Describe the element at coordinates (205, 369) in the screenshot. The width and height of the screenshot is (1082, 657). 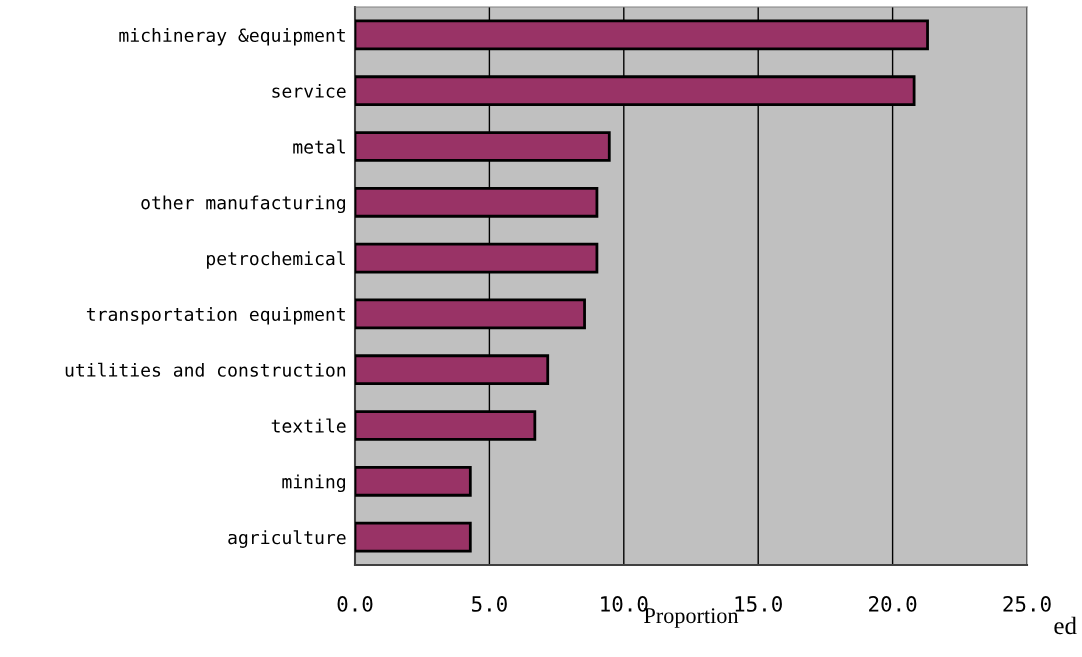
I see `y-tick-label: utilities and construction` at that location.